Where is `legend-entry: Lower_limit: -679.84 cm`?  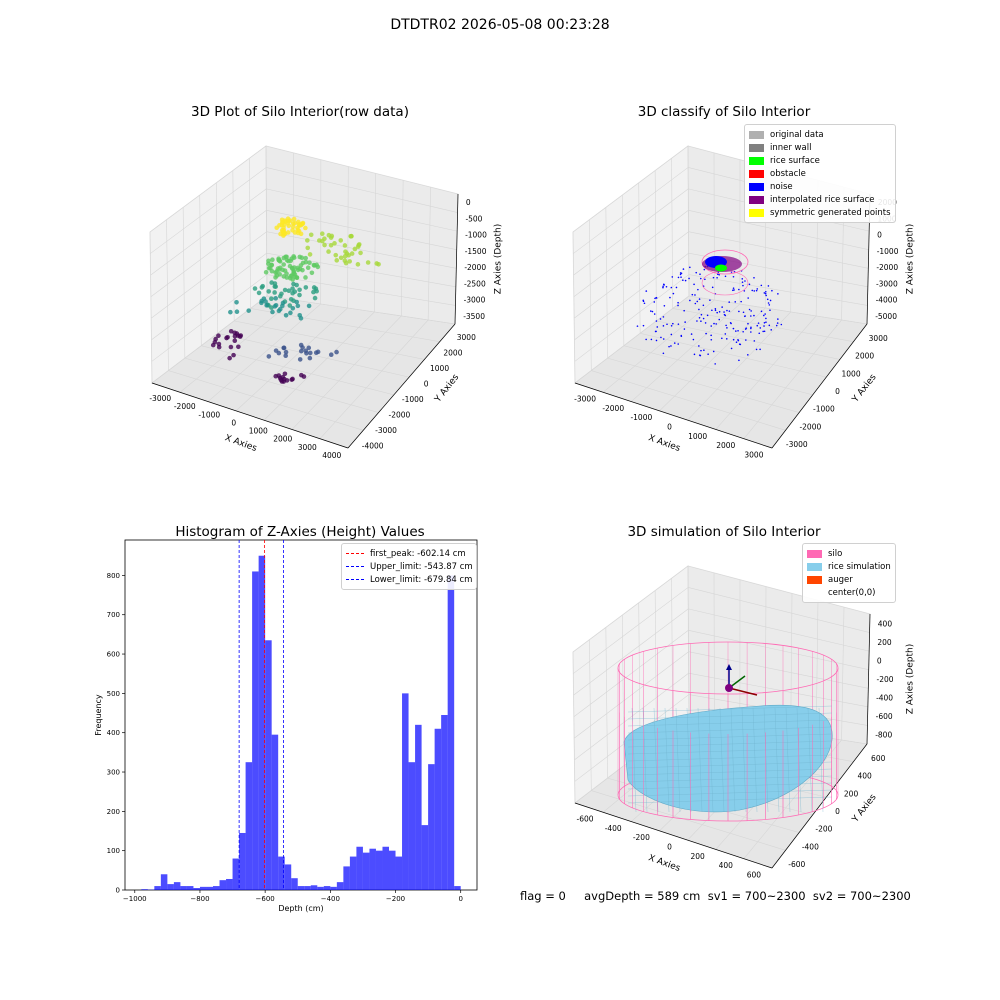 legend-entry: Lower_limit: -679.84 cm is located at coordinates (409, 579).